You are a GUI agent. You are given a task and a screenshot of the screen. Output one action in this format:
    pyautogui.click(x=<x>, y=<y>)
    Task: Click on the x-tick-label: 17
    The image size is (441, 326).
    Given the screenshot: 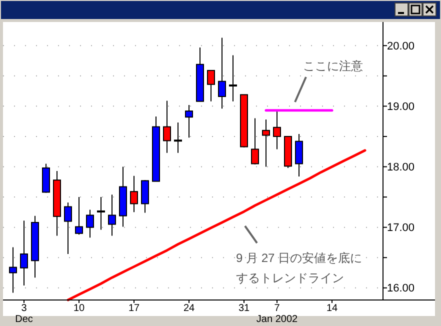 What is the action you would take?
    pyautogui.click(x=134, y=308)
    